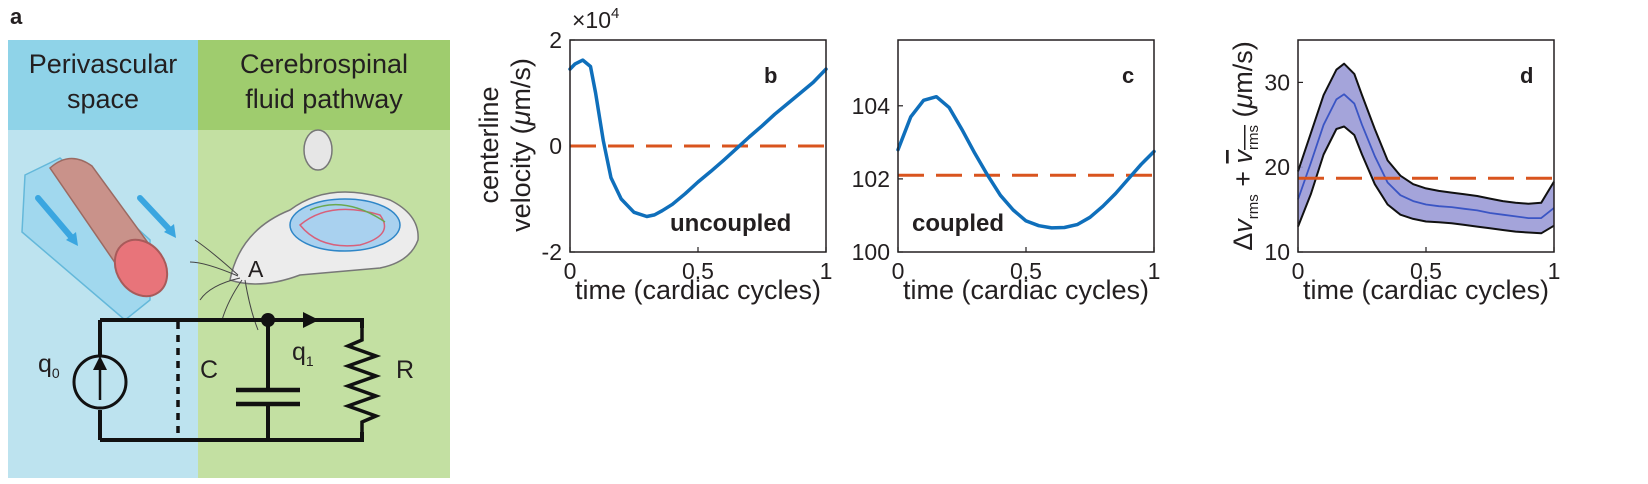 The width and height of the screenshot is (1648, 484). I want to click on panel-d-axes-box, so click(1426, 146).